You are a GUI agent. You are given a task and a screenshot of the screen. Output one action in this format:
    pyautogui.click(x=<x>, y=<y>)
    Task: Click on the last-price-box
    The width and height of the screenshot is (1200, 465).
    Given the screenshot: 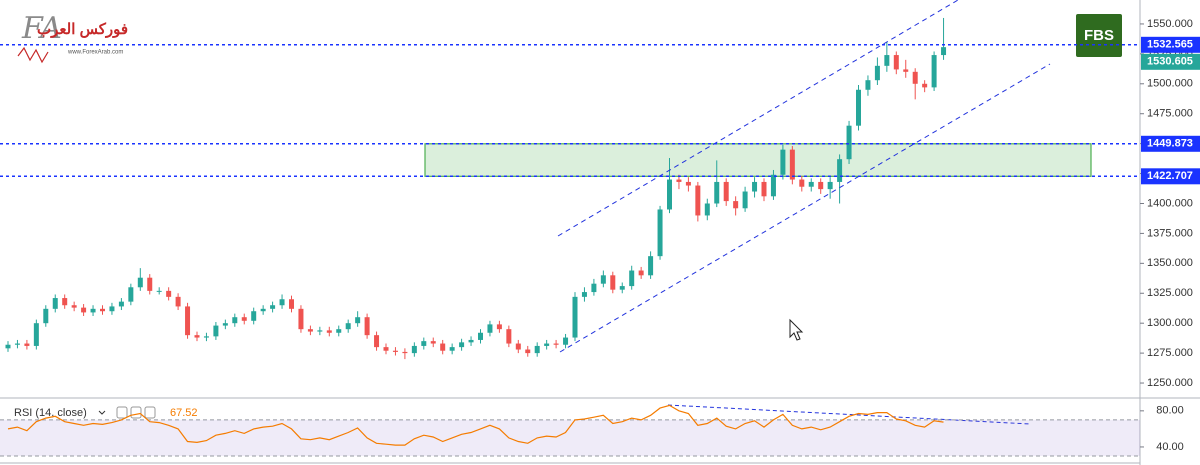 What is the action you would take?
    pyautogui.click(x=1170, y=61)
    